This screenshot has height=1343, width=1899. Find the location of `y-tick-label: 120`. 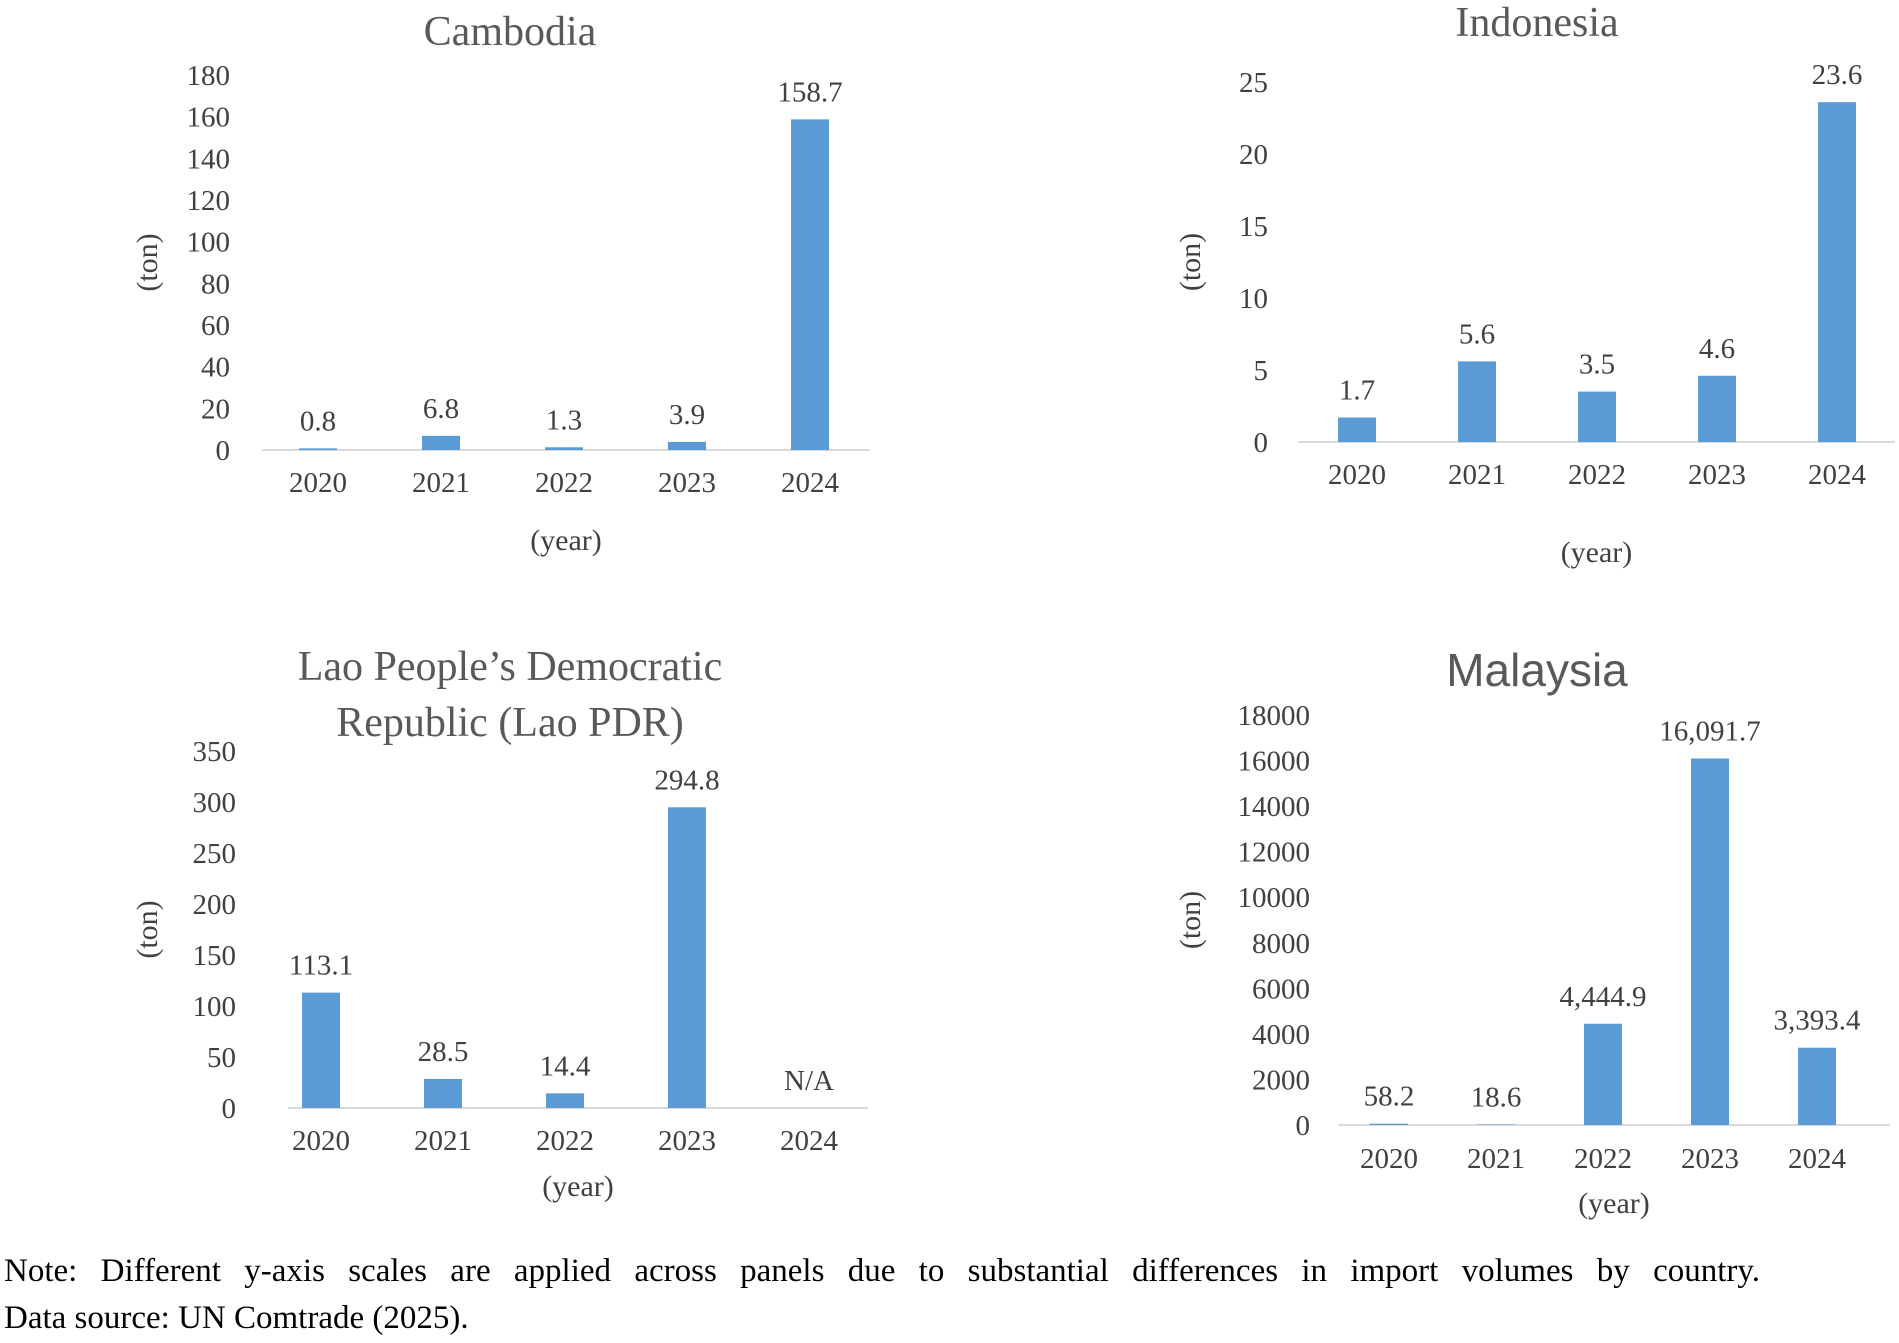

y-tick-label: 120 is located at coordinates (209, 201).